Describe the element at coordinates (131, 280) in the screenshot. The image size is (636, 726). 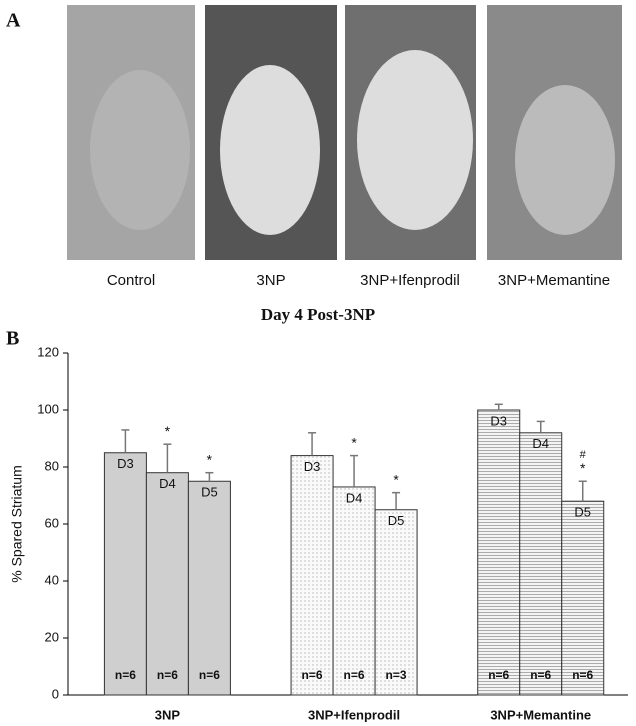
I see `image-label: Control` at that location.